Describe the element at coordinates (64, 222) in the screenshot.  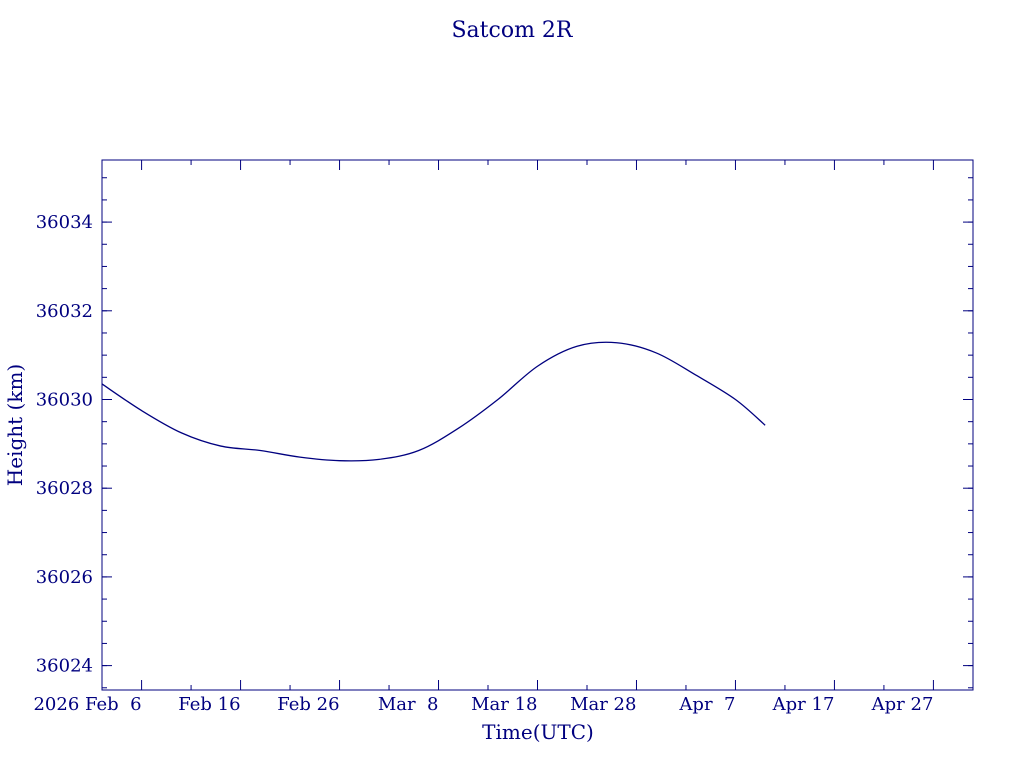
I see `y-tick-label: 36034` at that location.